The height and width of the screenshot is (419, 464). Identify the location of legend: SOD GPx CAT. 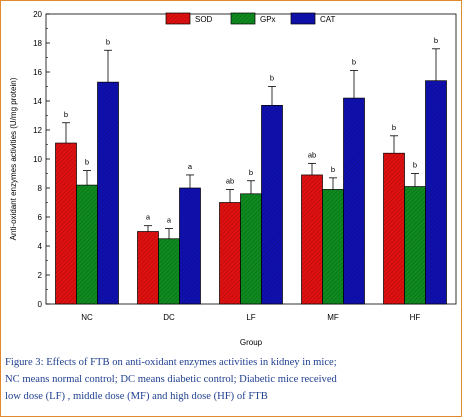
(250, 18).